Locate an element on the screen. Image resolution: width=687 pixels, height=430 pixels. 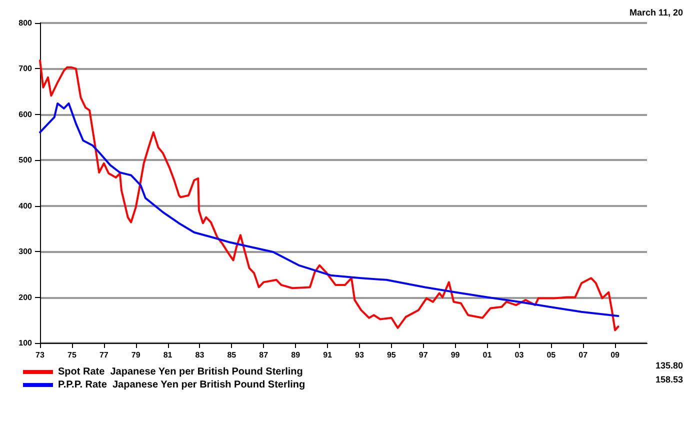
y-tick-label: 600 is located at coordinates (25, 114).